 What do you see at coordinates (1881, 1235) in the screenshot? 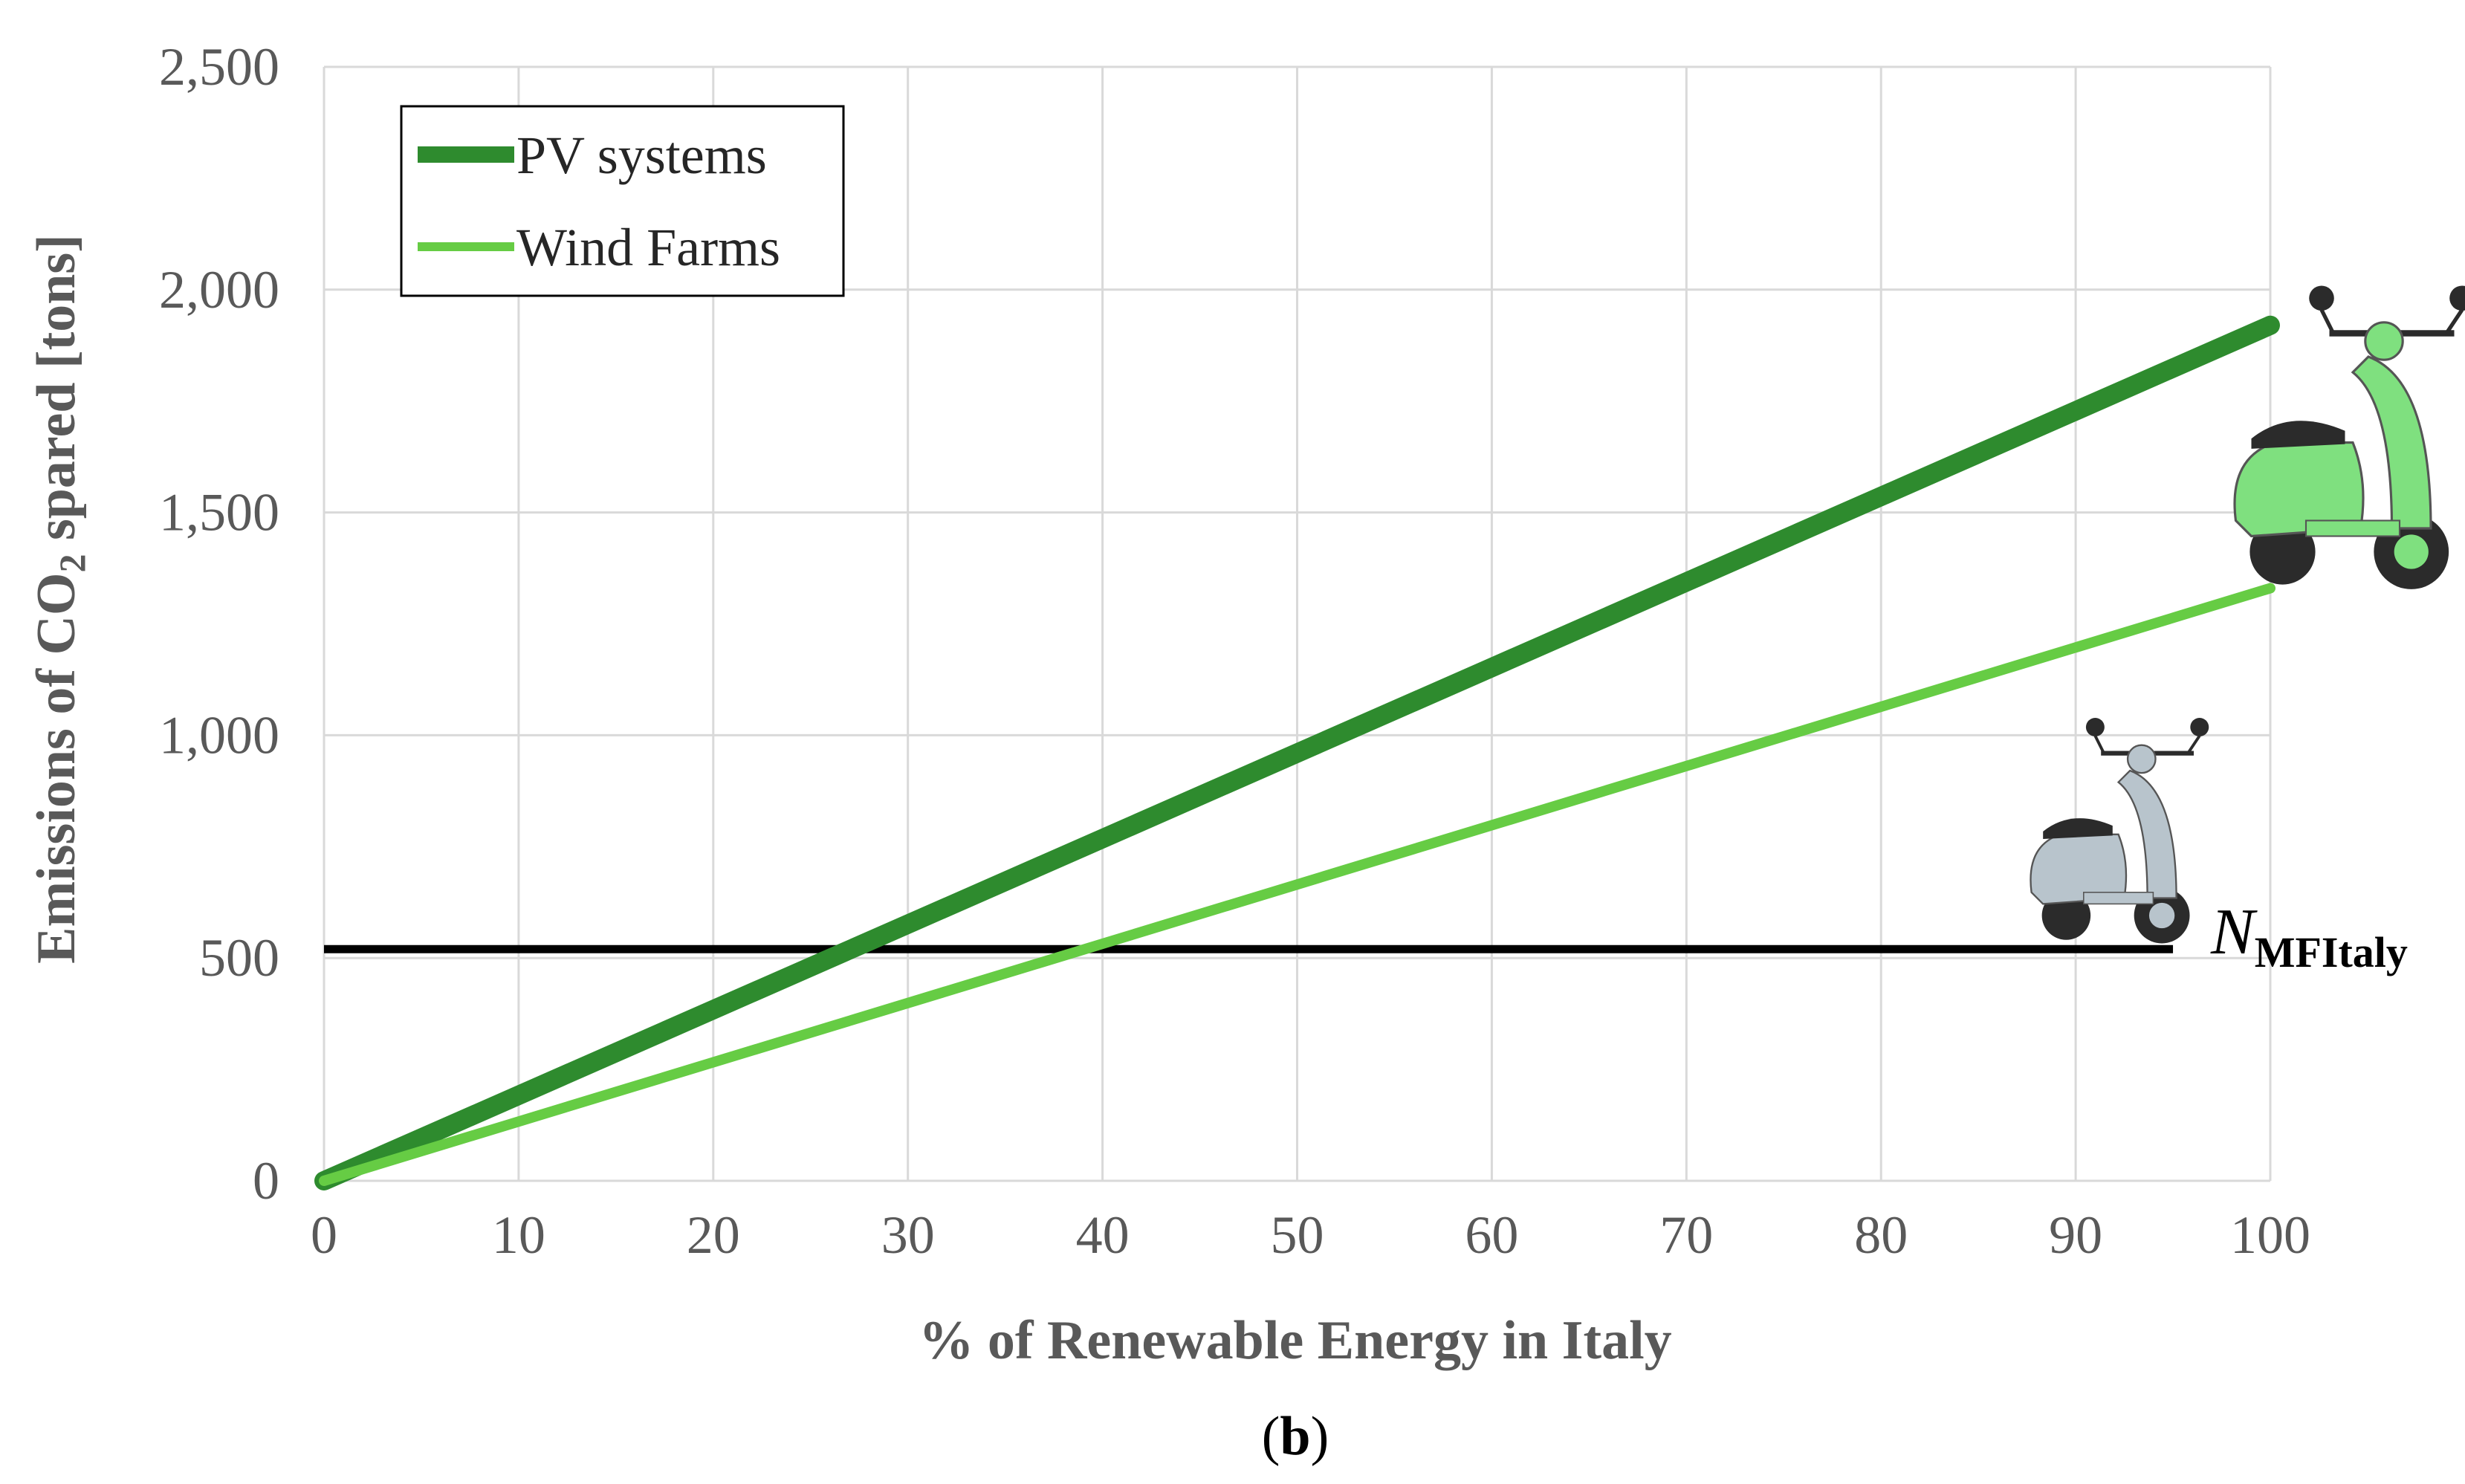
I see `x-tick-label: 80` at bounding box center [1881, 1235].